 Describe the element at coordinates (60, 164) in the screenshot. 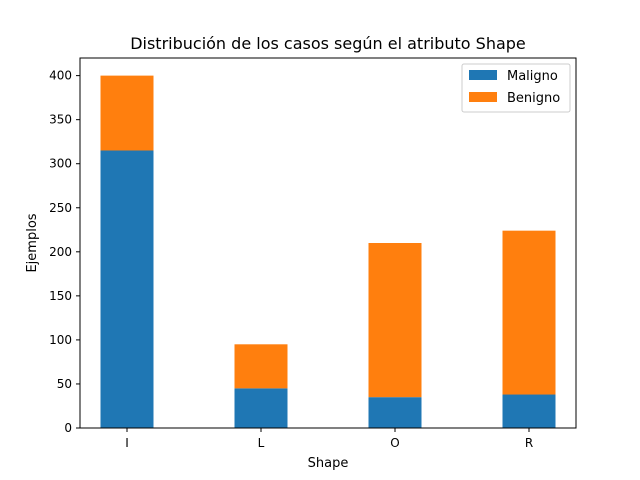

I see `y-tick-label: 300` at that location.